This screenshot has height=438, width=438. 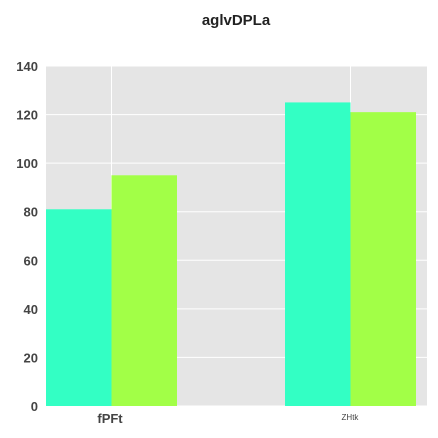 I want to click on chart-title: aglvDPLa, so click(x=236, y=20).